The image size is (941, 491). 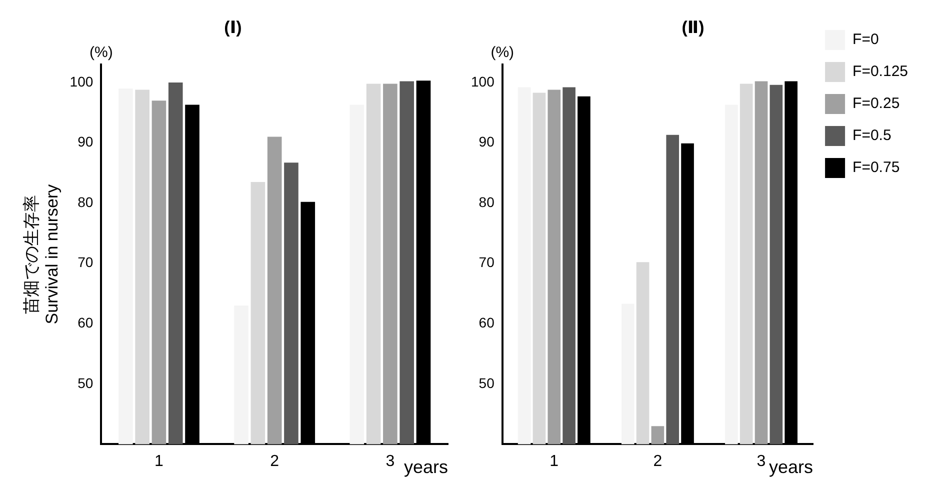 What do you see at coordinates (876, 103) in the screenshot?
I see `legend-label: F=0.25` at bounding box center [876, 103].